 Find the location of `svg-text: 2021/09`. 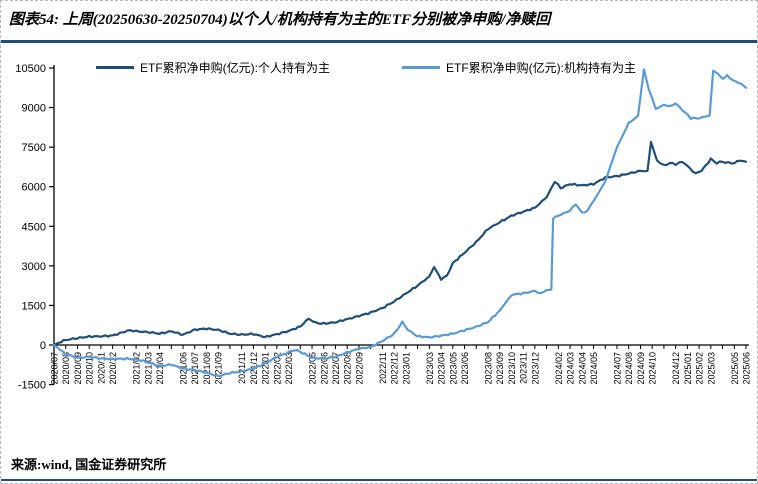

svg-text: 2021/09 is located at coordinates (219, 368).